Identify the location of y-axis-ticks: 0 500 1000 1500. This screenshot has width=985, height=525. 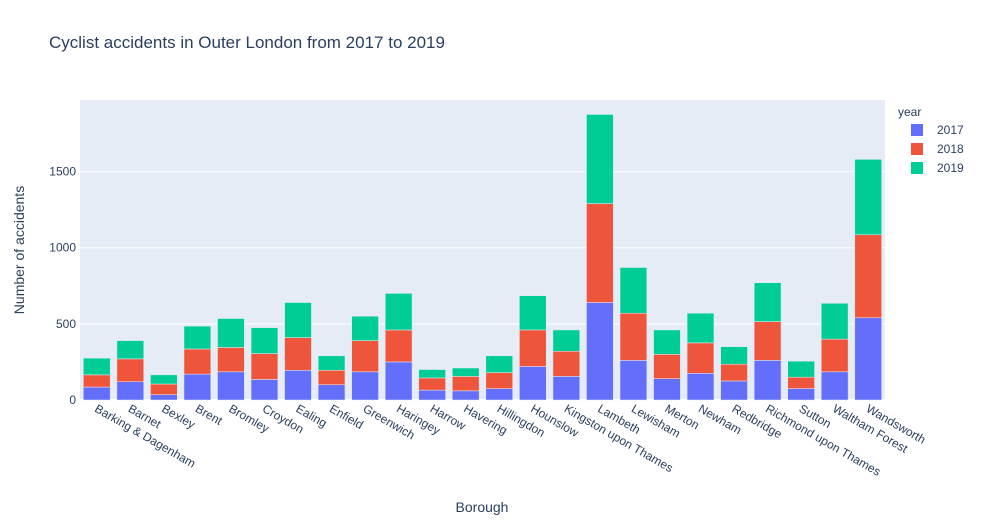
(62, 286).